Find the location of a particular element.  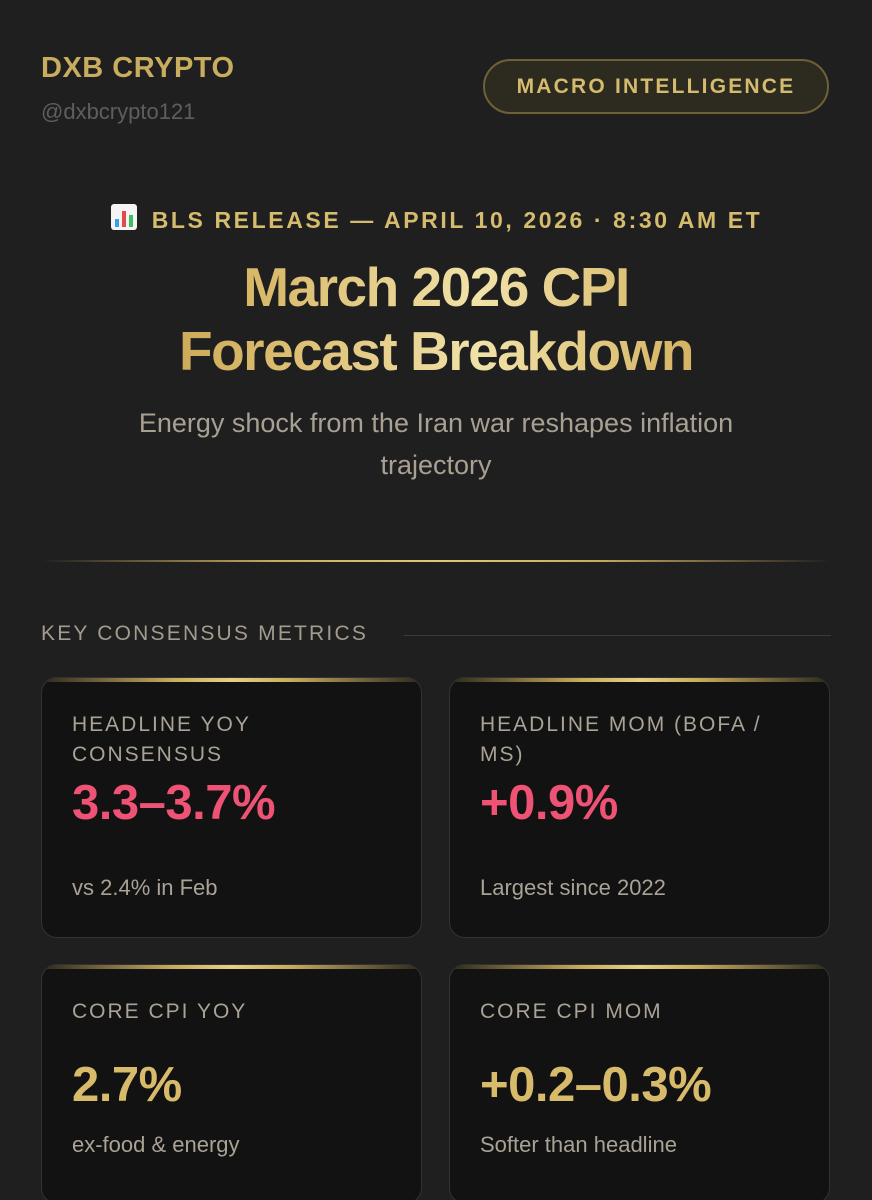

section-heading: KEY CONSENSUS METRICS is located at coordinates (205, 633).